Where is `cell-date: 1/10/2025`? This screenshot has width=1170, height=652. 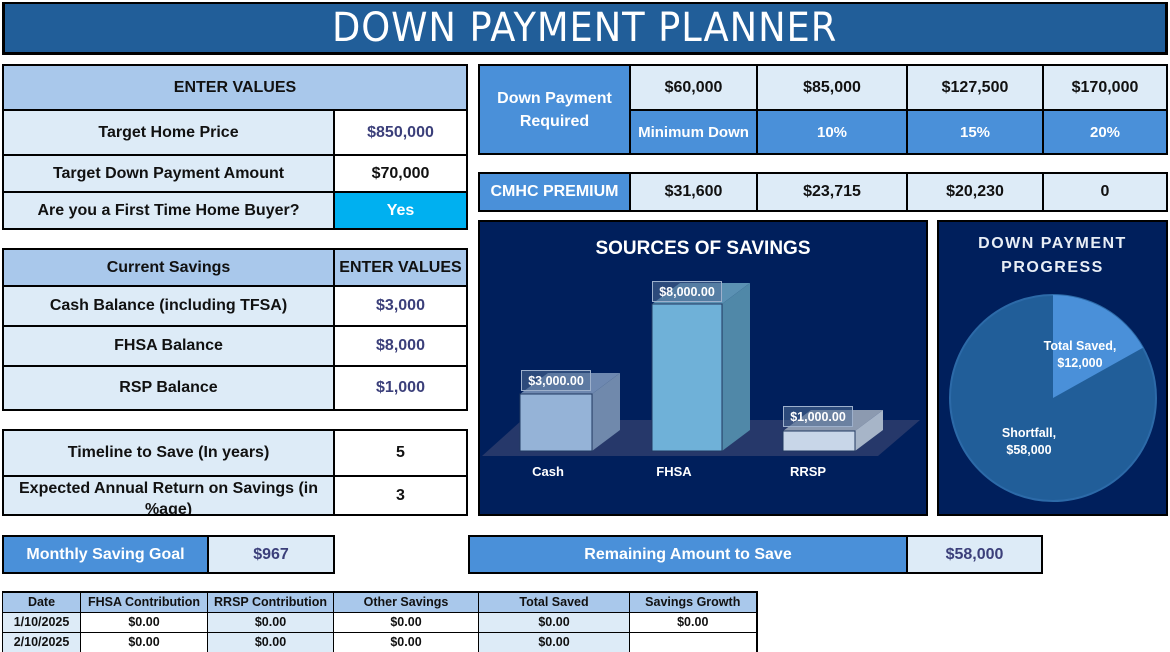
cell-date: 1/10/2025 is located at coordinates (41, 622).